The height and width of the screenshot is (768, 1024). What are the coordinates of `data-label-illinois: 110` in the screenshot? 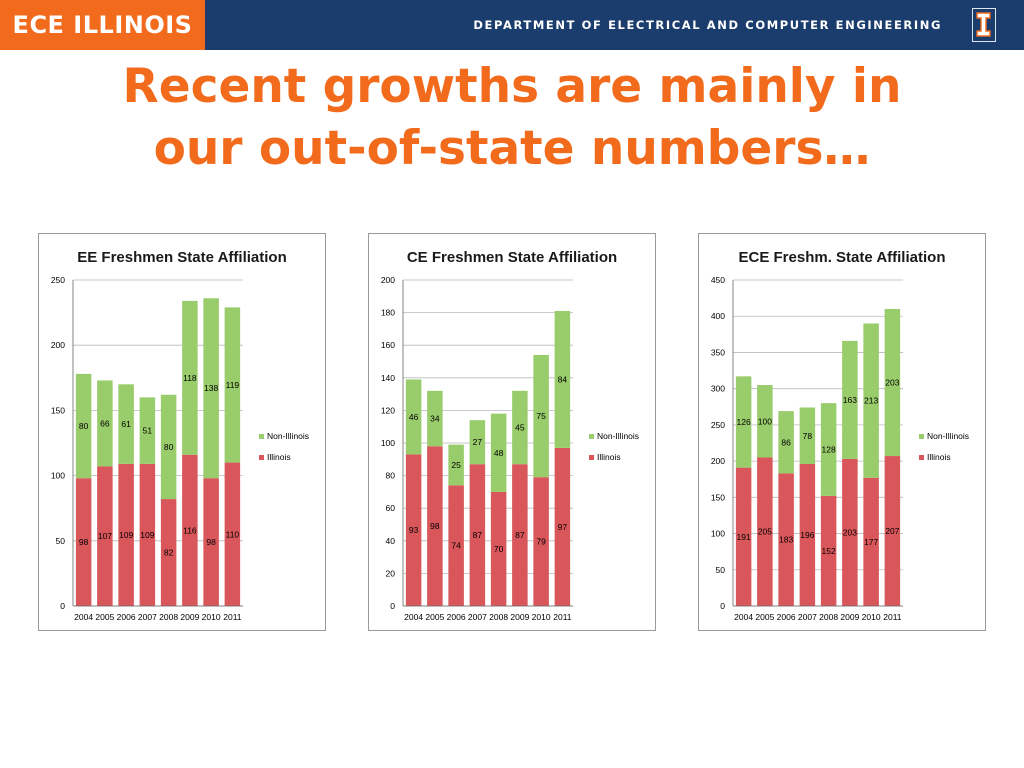 It's located at (233, 534).